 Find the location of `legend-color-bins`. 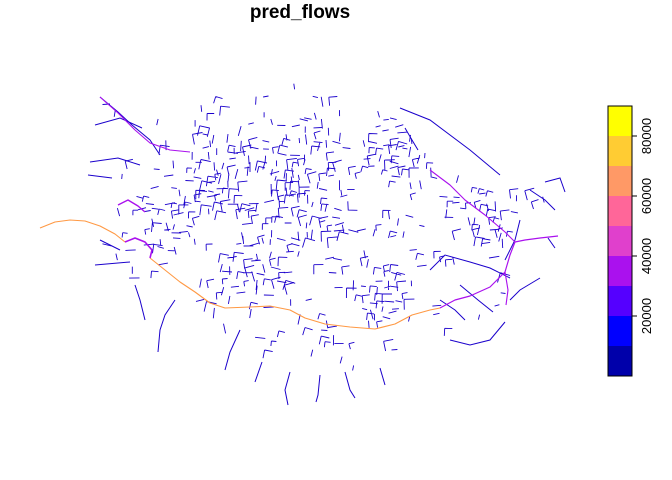

legend-color-bins is located at coordinates (620, 241).